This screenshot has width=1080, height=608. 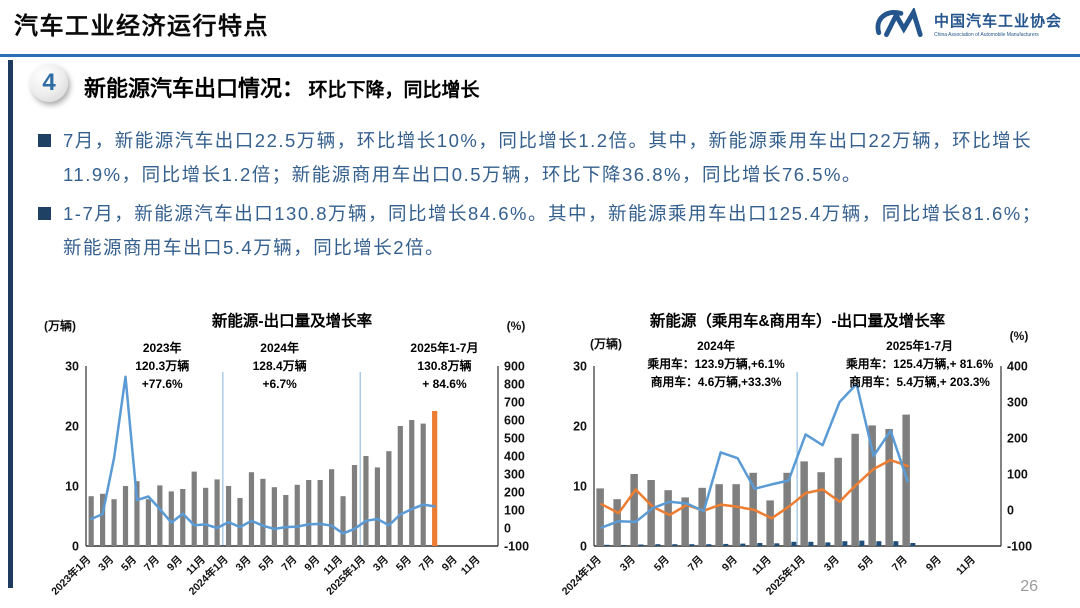 I want to click on passenger-growth-line, so click(x=754, y=489).